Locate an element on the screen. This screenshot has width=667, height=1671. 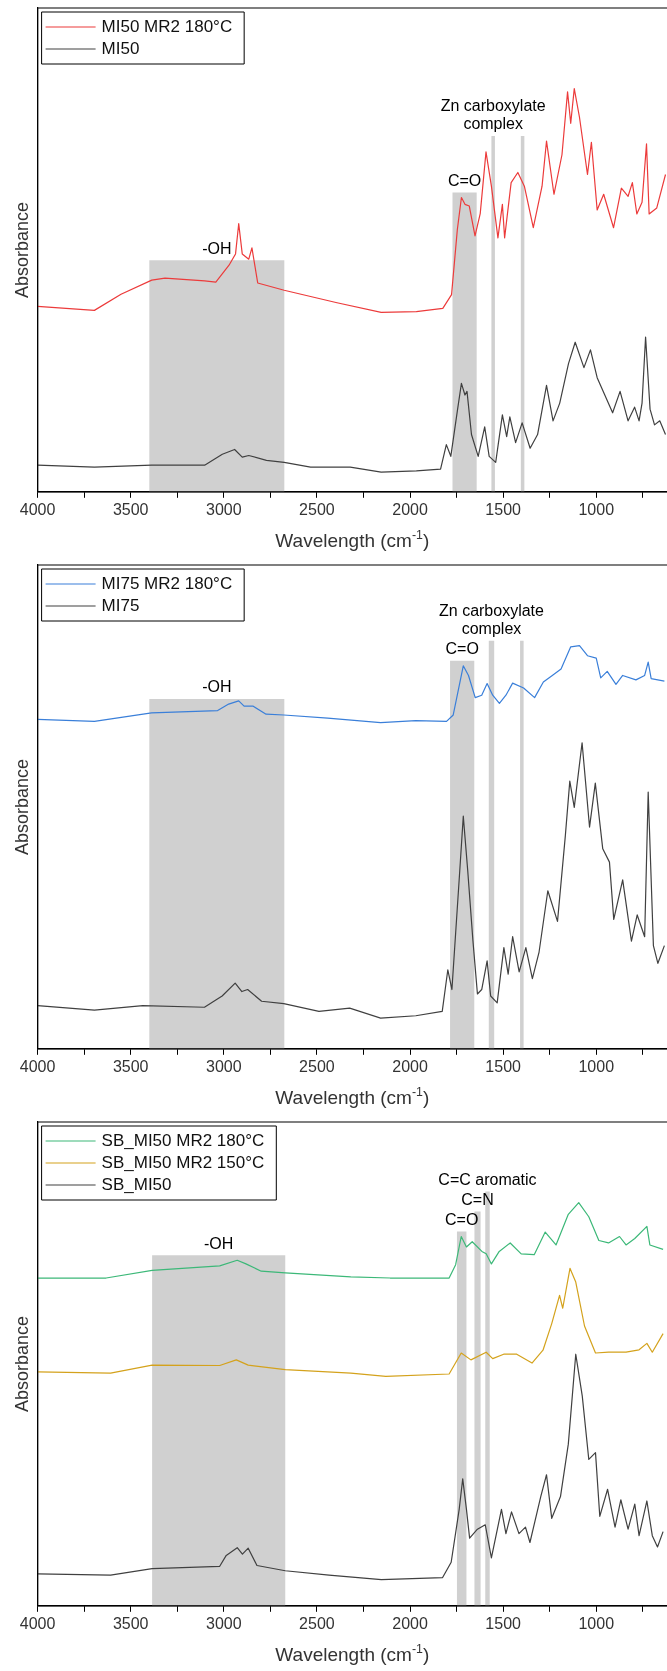
band-label: C=N is located at coordinates (477, 1199).